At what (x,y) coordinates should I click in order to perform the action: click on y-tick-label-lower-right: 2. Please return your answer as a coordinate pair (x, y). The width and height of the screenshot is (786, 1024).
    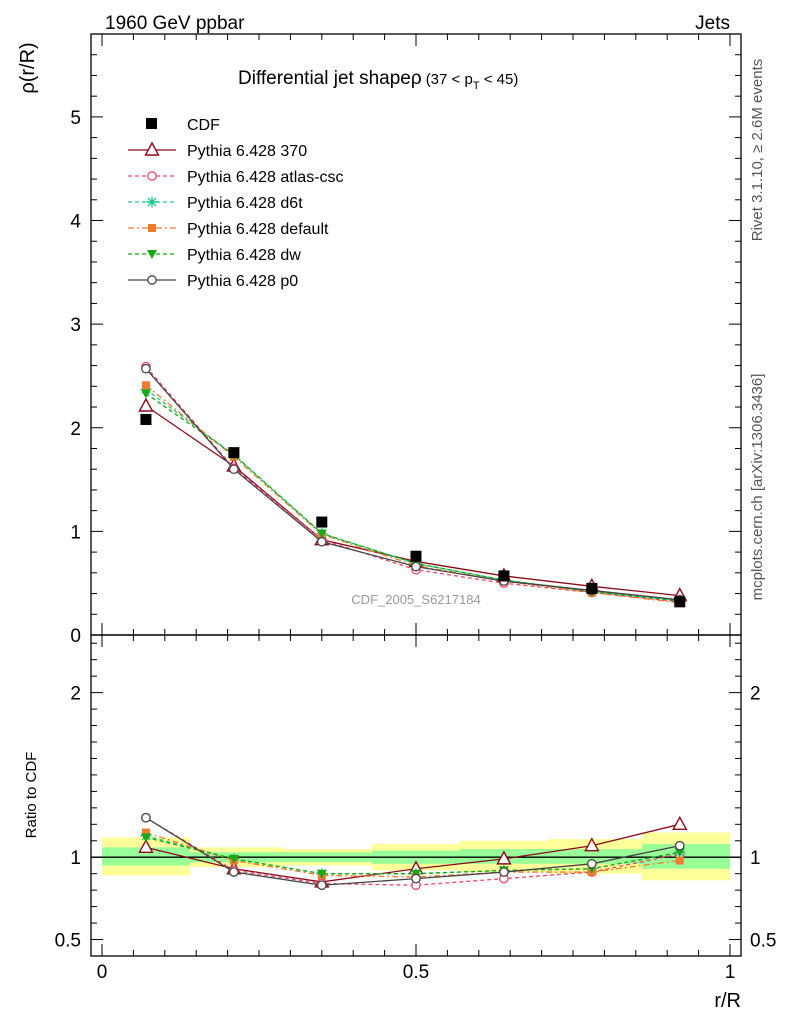
    Looking at the image, I should click on (755, 694).